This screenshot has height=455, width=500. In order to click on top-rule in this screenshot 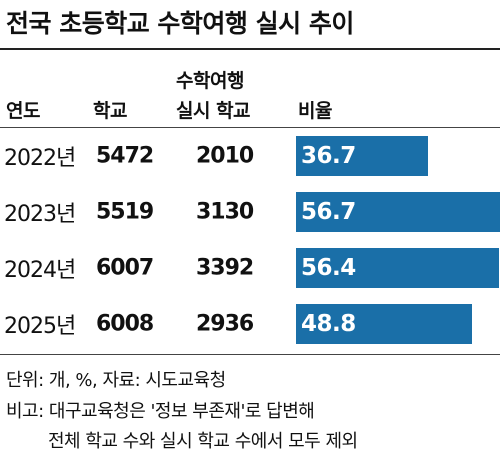, I will do `click(250, 49)`.